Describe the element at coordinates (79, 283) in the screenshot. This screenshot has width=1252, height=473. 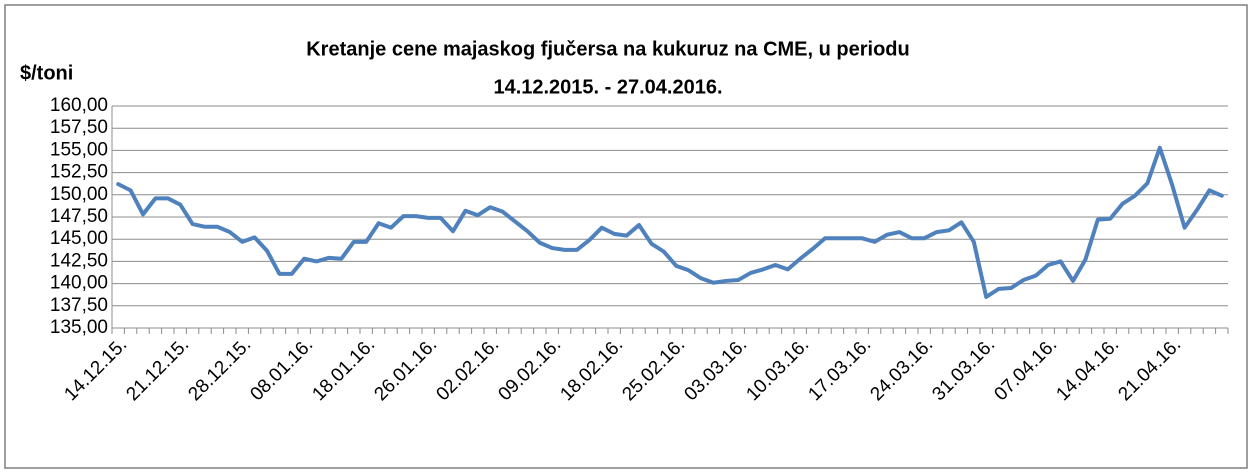
I see `y-tick-label: 140,00` at that location.